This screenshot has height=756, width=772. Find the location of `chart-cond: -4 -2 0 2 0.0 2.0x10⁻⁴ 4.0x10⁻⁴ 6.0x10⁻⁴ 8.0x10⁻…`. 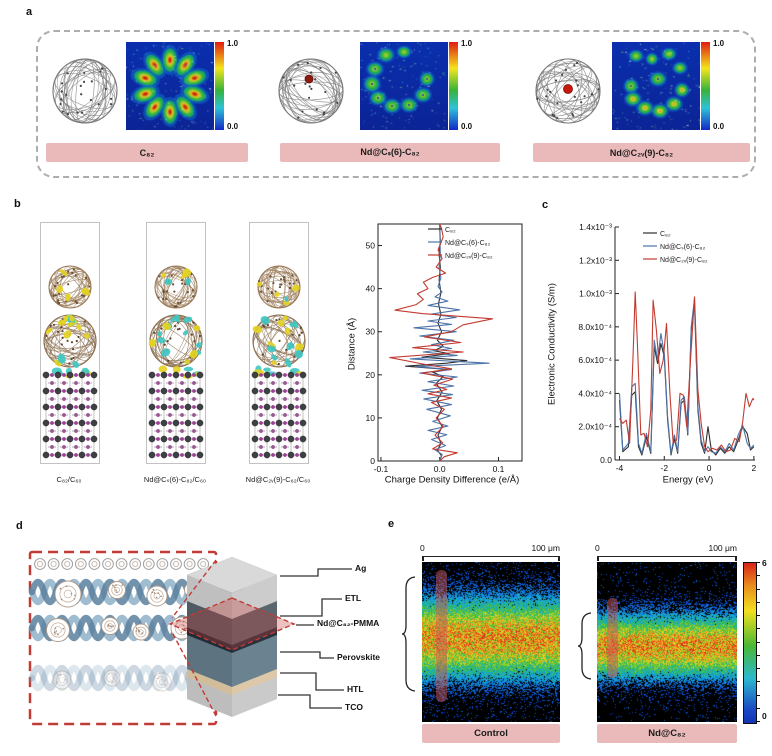

chart-cond: -4 -2 0 2 0.0 2.0x10⁻⁴ 4.0x10⁻⁴ 6.0x10⁻⁴ 8.0x10⁻… is located at coordinates (667, 347).